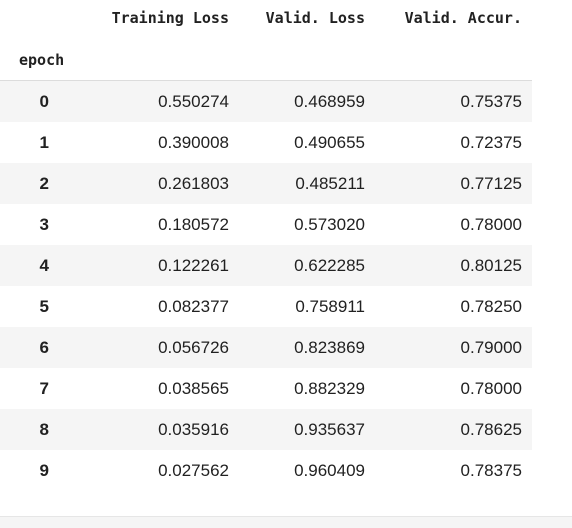 The image size is (572, 528). What do you see at coordinates (329, 265) in the screenshot?
I see `valid-loss-cell: 0.622285` at bounding box center [329, 265].